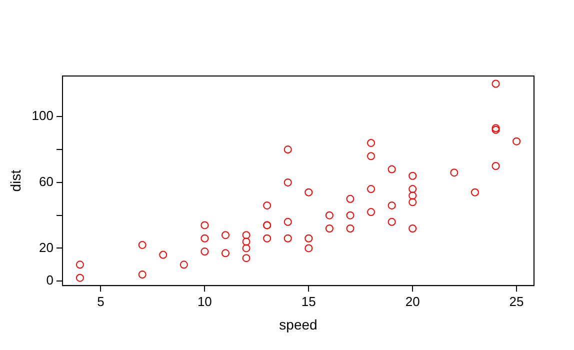  Describe the element at coordinates (46, 182) in the screenshot. I see `y-tick-label: 60` at that location.